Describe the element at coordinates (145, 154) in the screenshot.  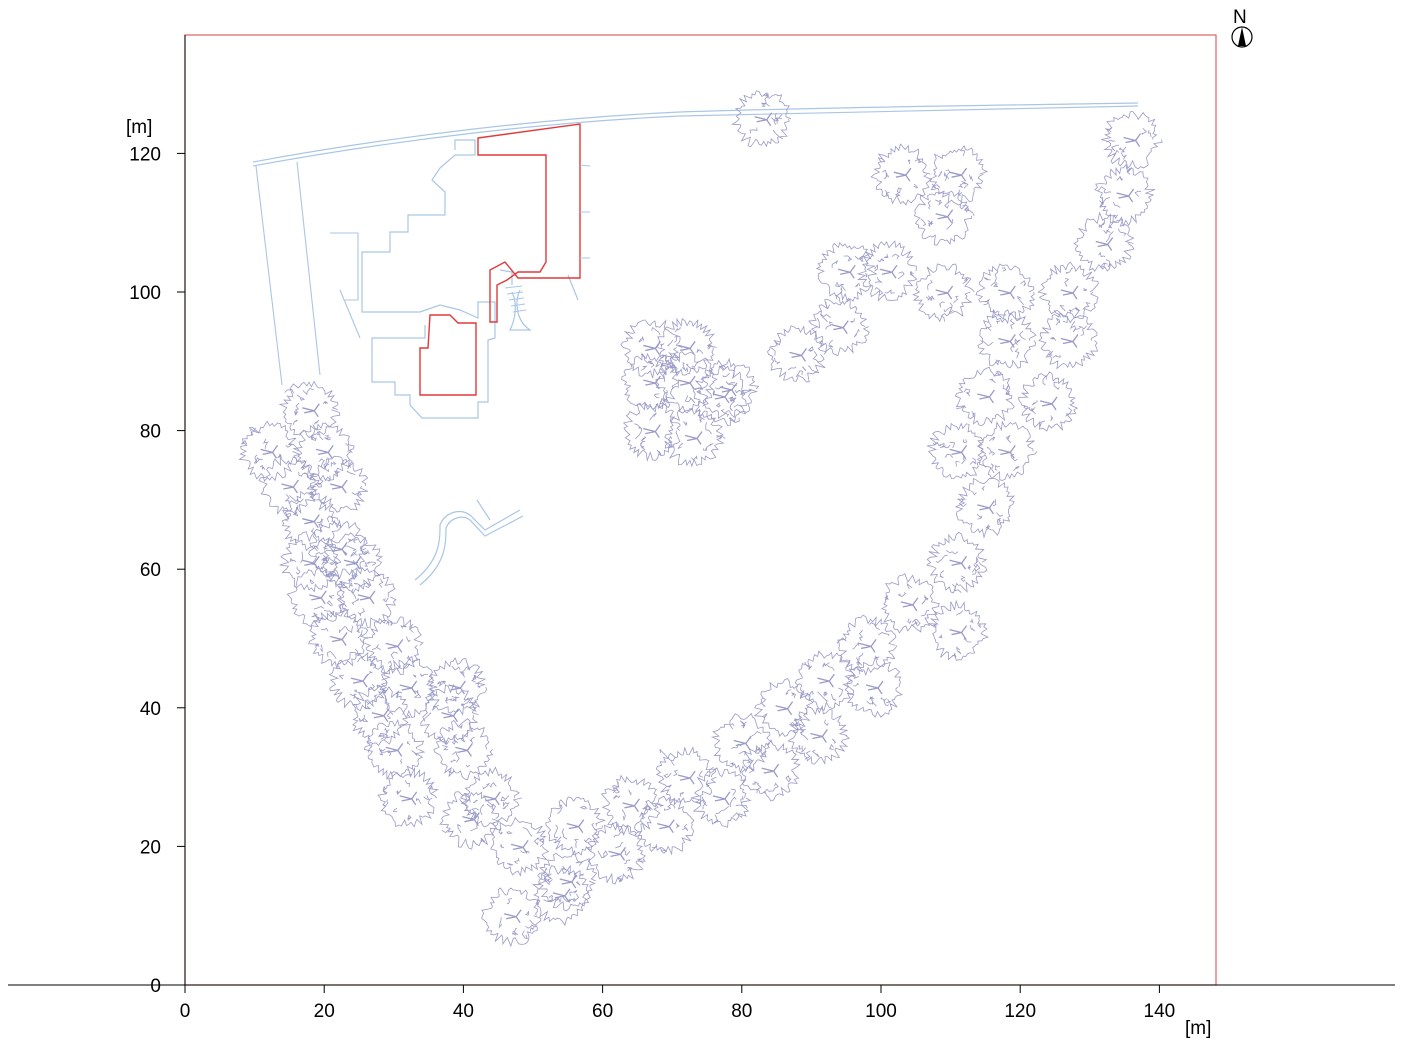
I see `y-tick-label: 120` at that location.